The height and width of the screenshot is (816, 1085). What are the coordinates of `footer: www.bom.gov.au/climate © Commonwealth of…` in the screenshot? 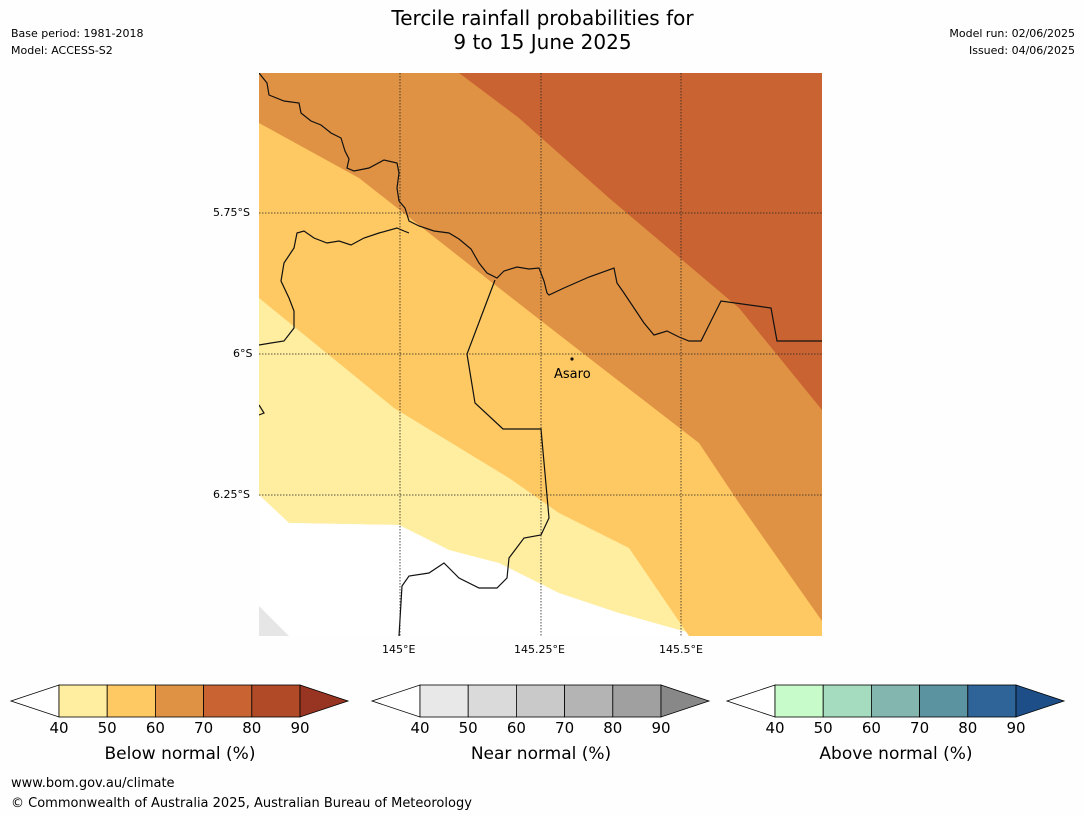 It's located at (241, 794).